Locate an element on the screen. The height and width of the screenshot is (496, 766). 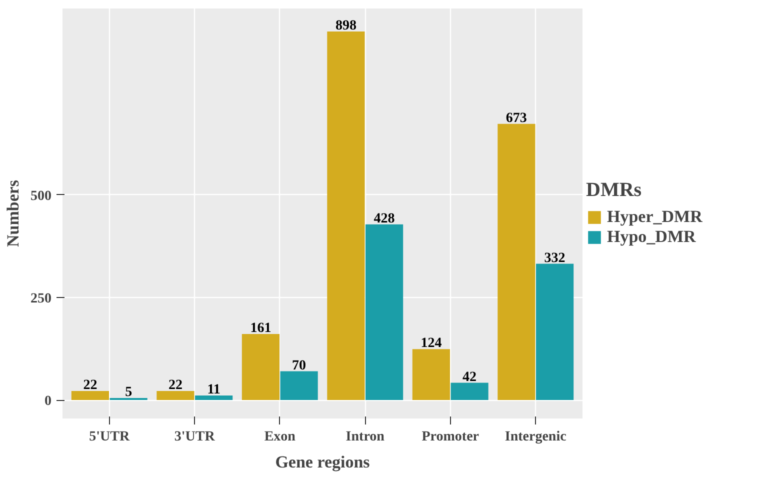
data-label: 5 is located at coordinates (128, 392).